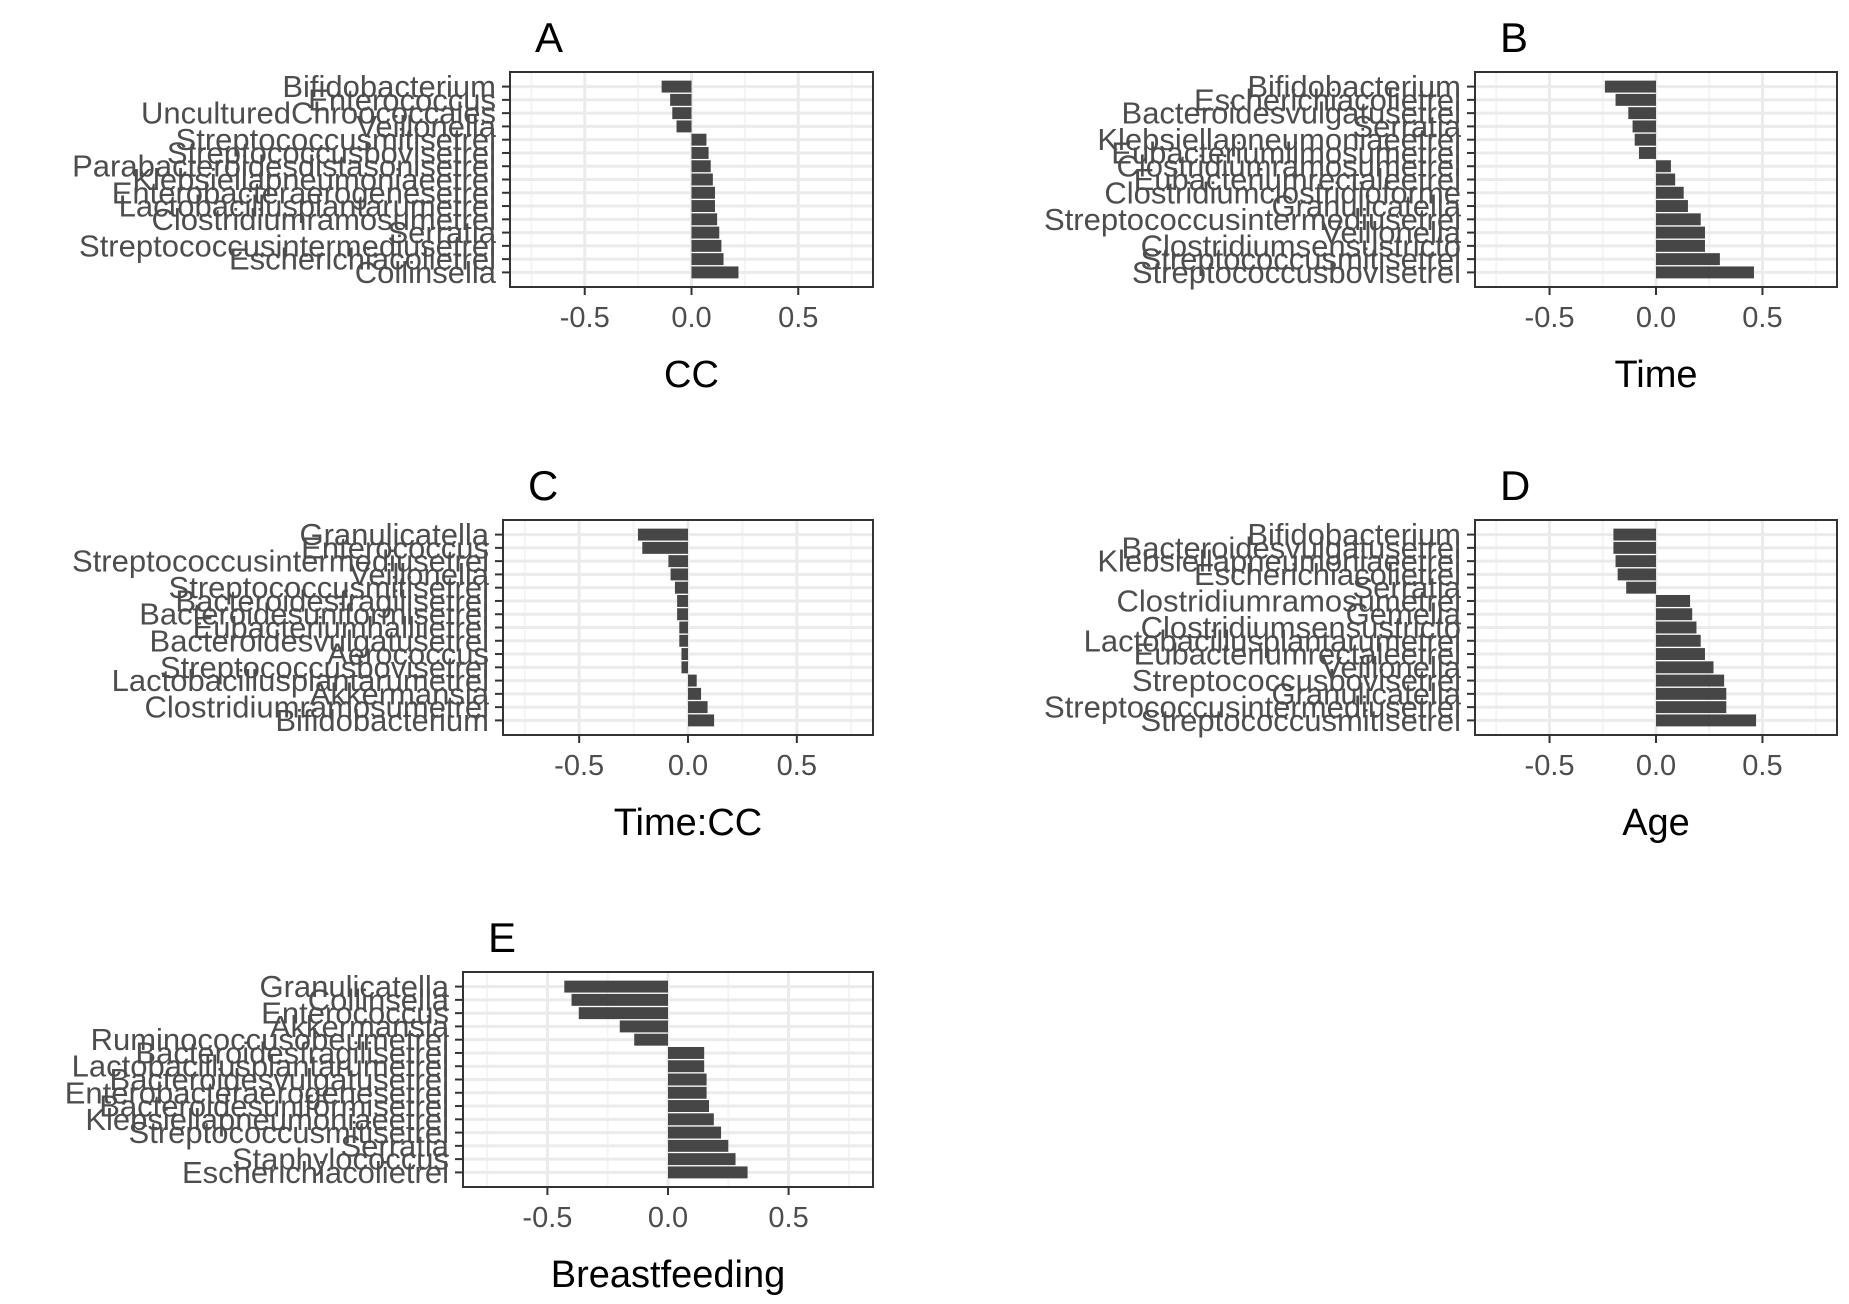 This screenshot has width=1849, height=1304. I want to click on bar-unculturedchroococcales, so click(682, 113).